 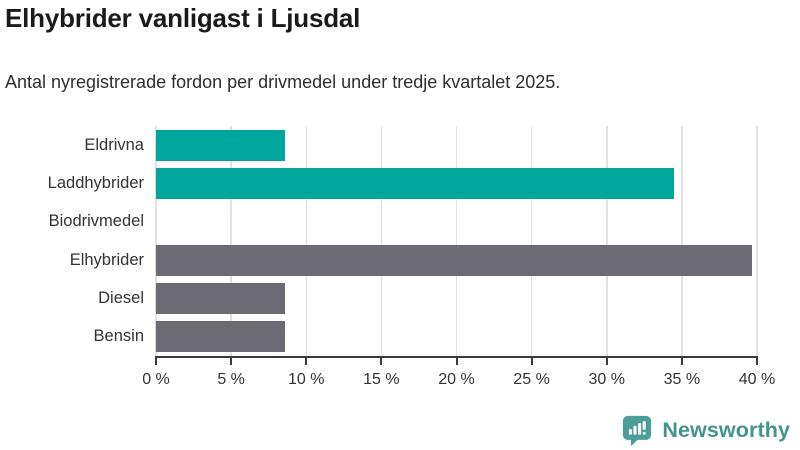 I want to click on x-axis-tick-label: 5 %, so click(x=231, y=379).